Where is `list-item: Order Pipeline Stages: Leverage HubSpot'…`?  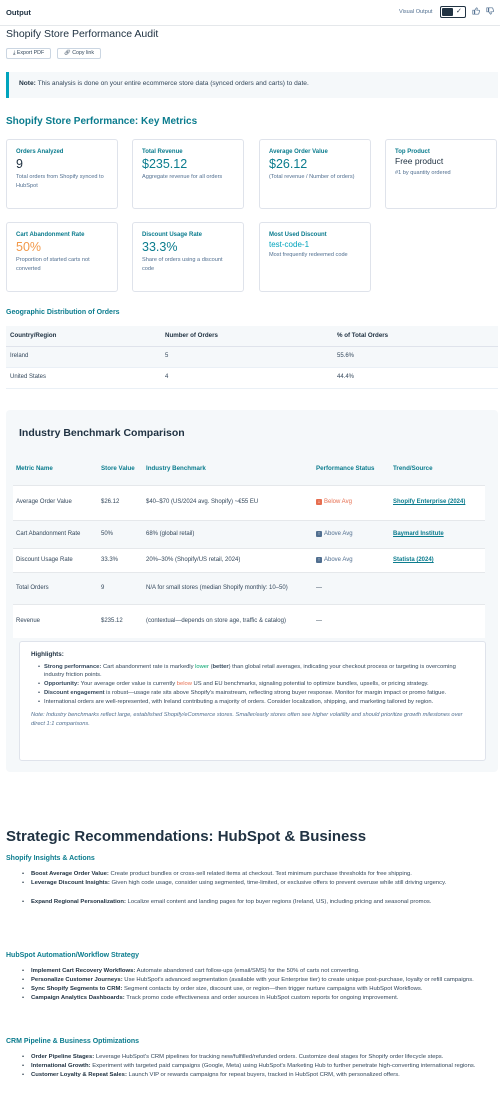 list-item: Order Pipeline Stages: Leverage HubSpot'… is located at coordinates (258, 1057).